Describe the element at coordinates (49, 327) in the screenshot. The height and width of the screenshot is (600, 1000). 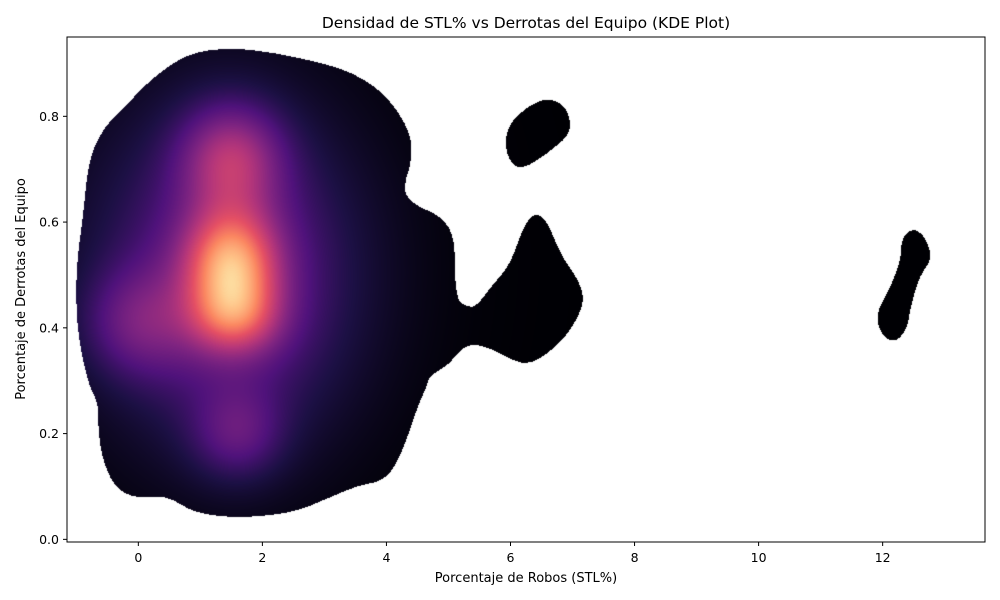
I see `y-tick-label: 0.4` at that location.